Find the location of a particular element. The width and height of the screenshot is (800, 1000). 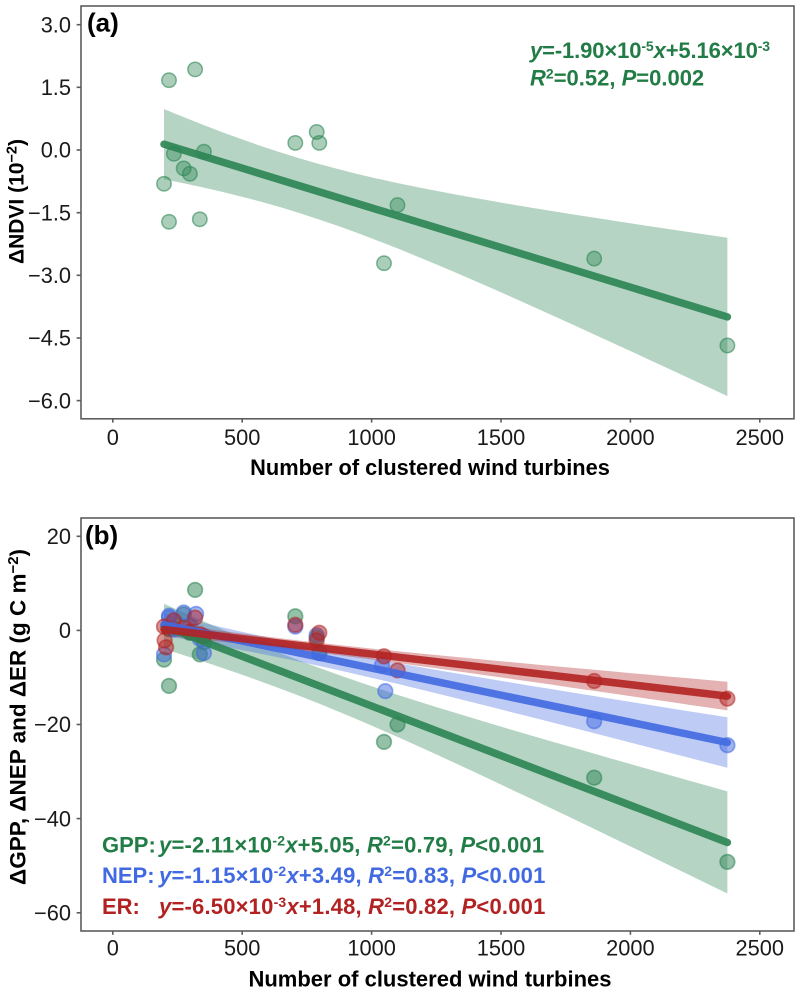

svg-text: −4.5 is located at coordinates (49, 338).